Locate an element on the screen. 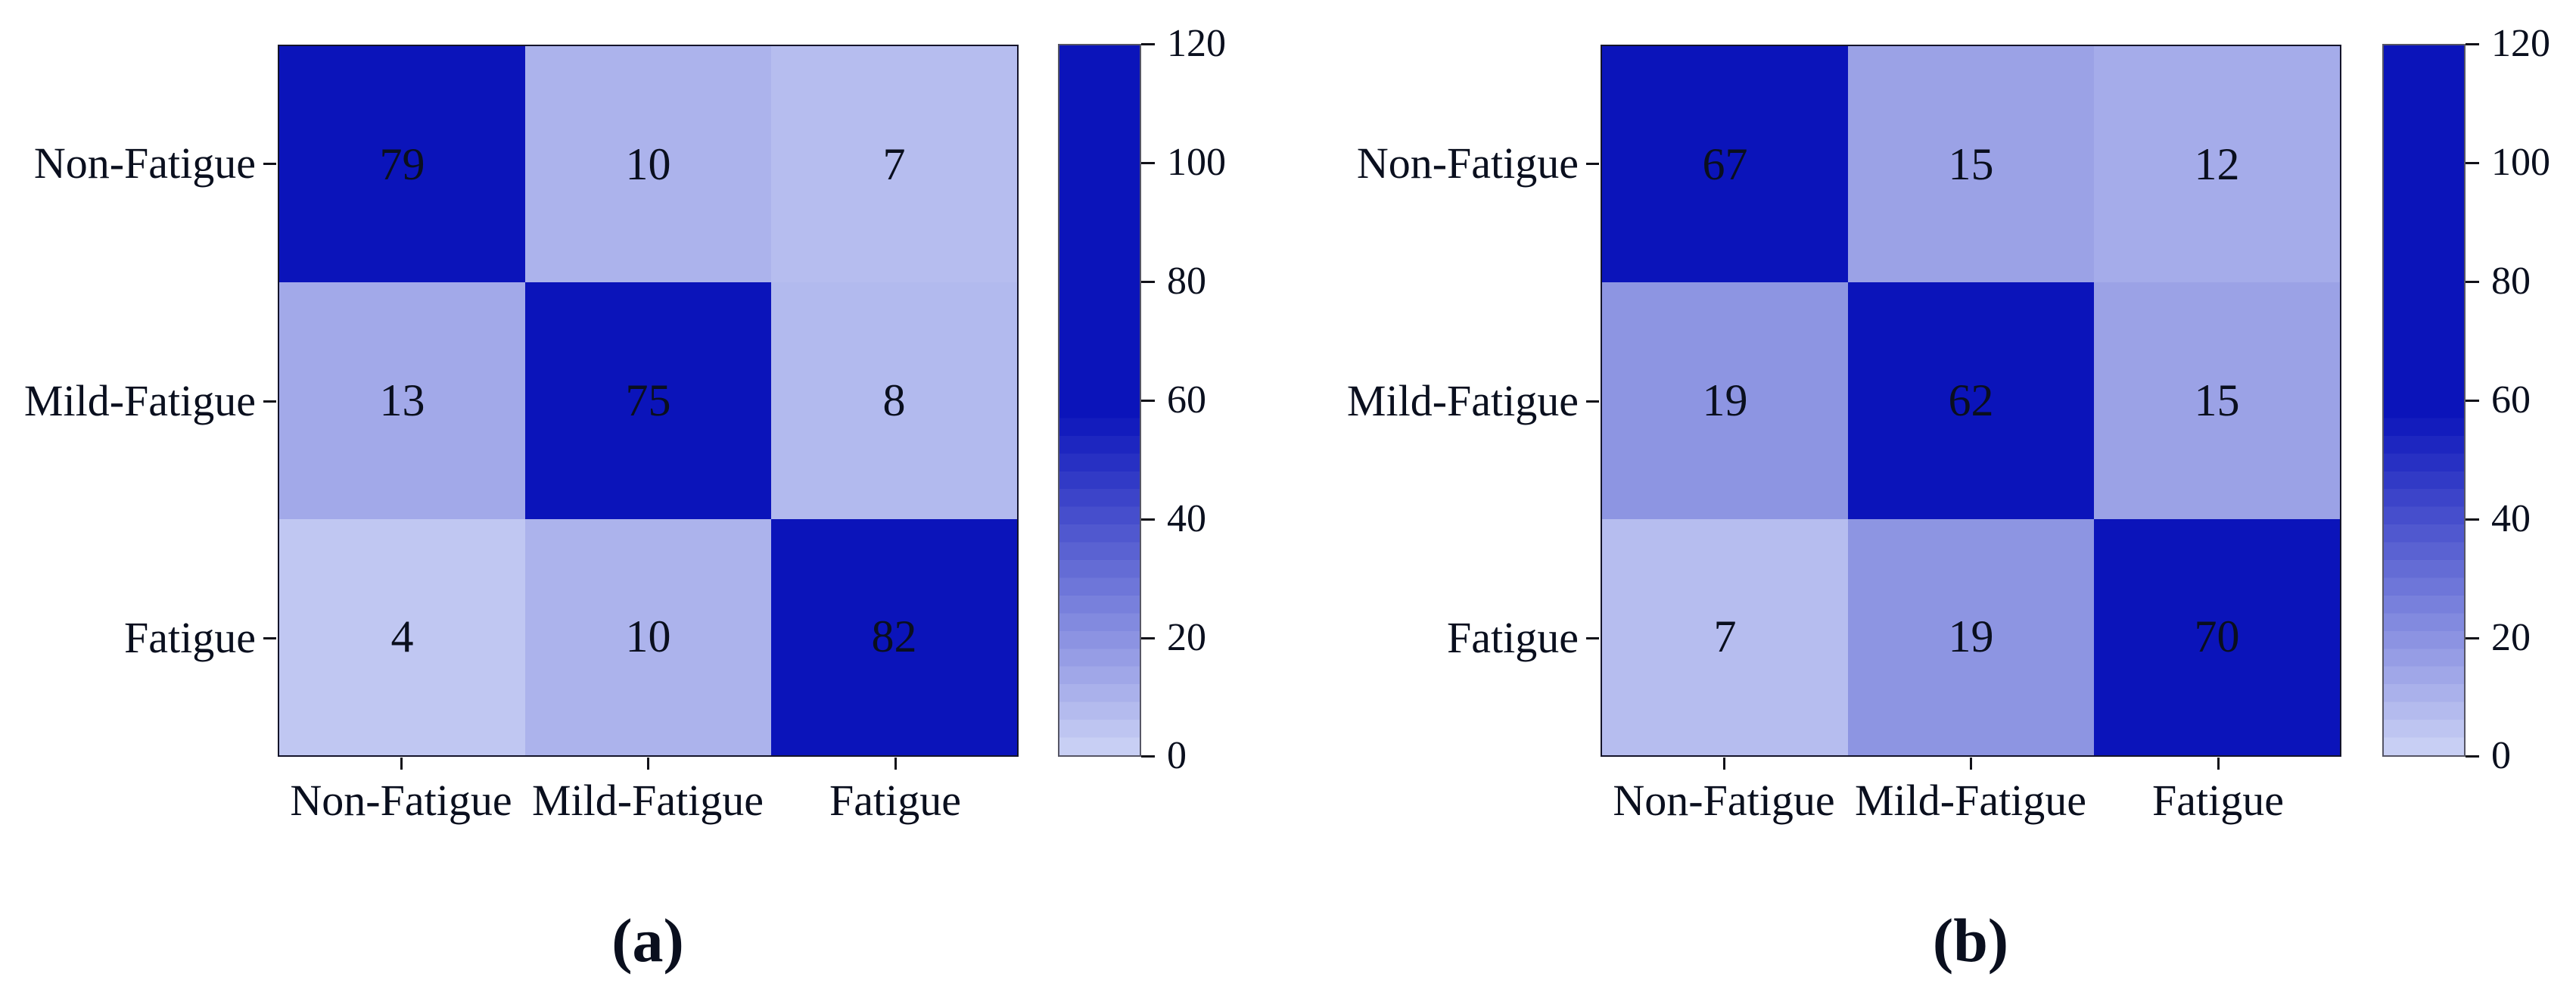 The width and height of the screenshot is (2576, 1005). matrix-cell: 82 is located at coordinates (894, 636).